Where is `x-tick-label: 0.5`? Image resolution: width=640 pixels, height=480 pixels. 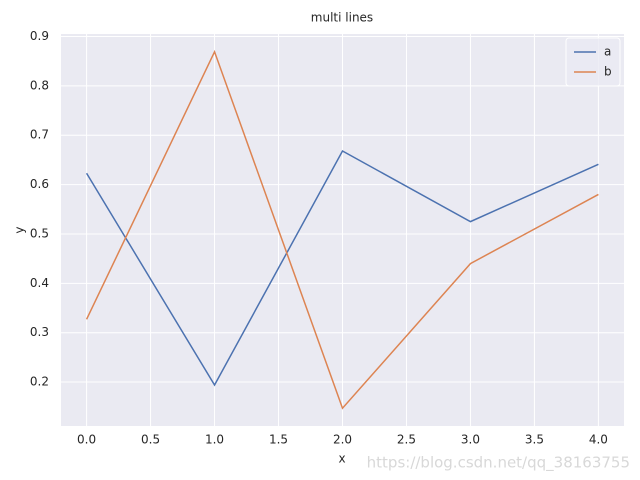
x-tick-label: 0.5 is located at coordinates (150, 440).